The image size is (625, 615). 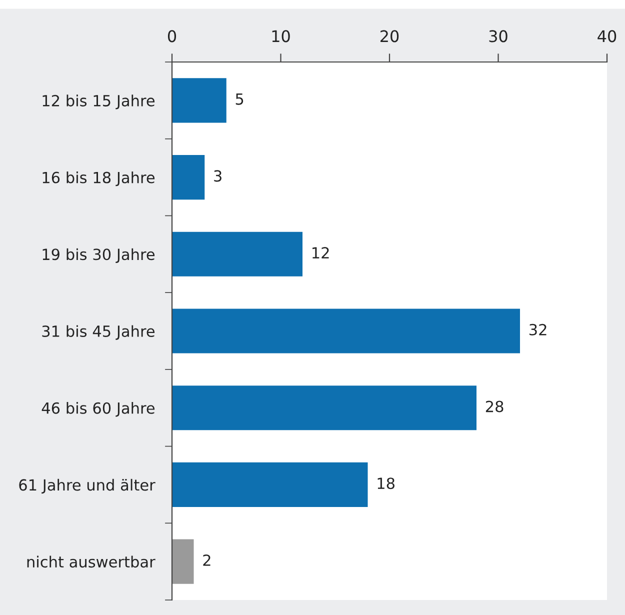 What do you see at coordinates (98, 102) in the screenshot?
I see `y-tick-label: 12 bis 15 Jahre` at bounding box center [98, 102].